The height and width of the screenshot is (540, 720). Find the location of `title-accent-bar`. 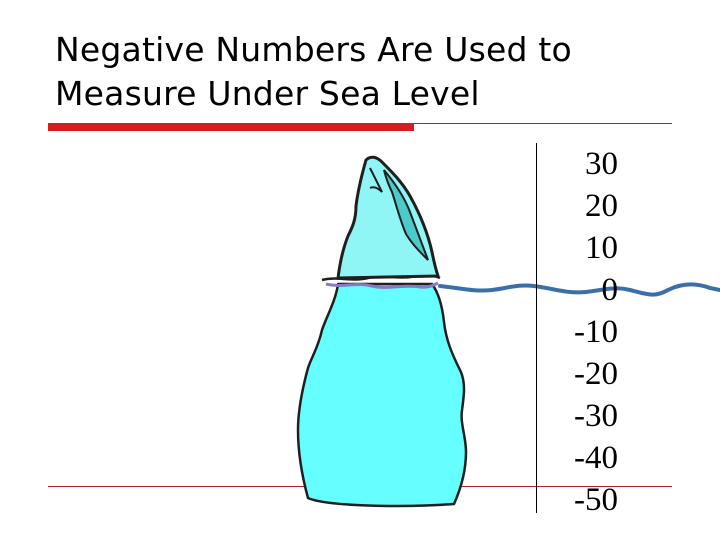

title-accent-bar is located at coordinates (231, 127).